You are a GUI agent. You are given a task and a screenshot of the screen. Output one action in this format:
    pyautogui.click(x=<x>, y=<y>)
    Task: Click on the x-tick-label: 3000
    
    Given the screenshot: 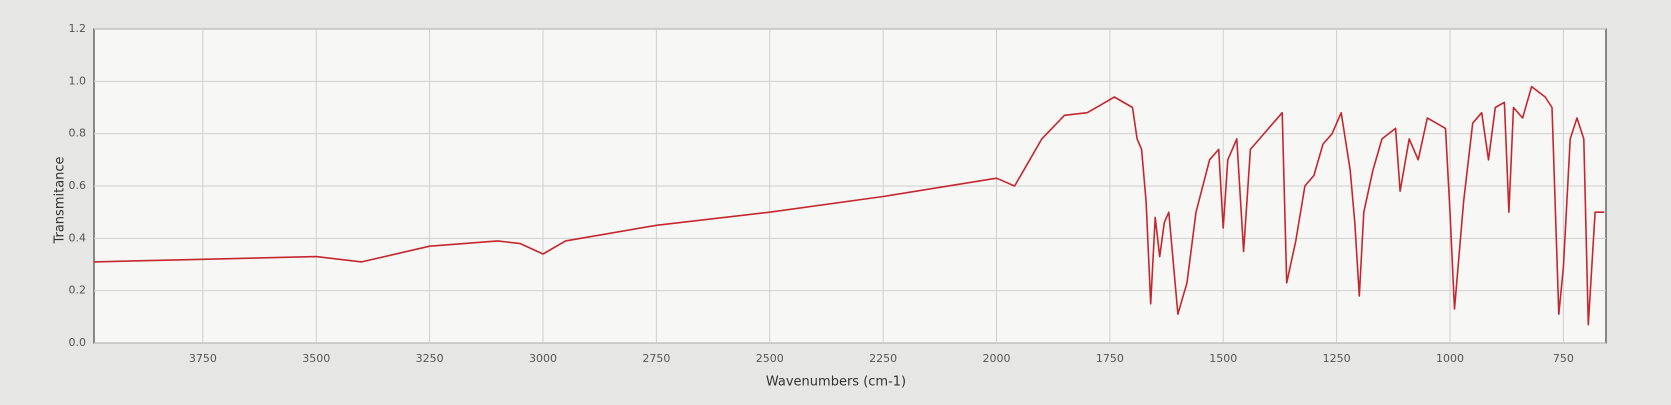 What is the action you would take?
    pyautogui.click(x=543, y=358)
    